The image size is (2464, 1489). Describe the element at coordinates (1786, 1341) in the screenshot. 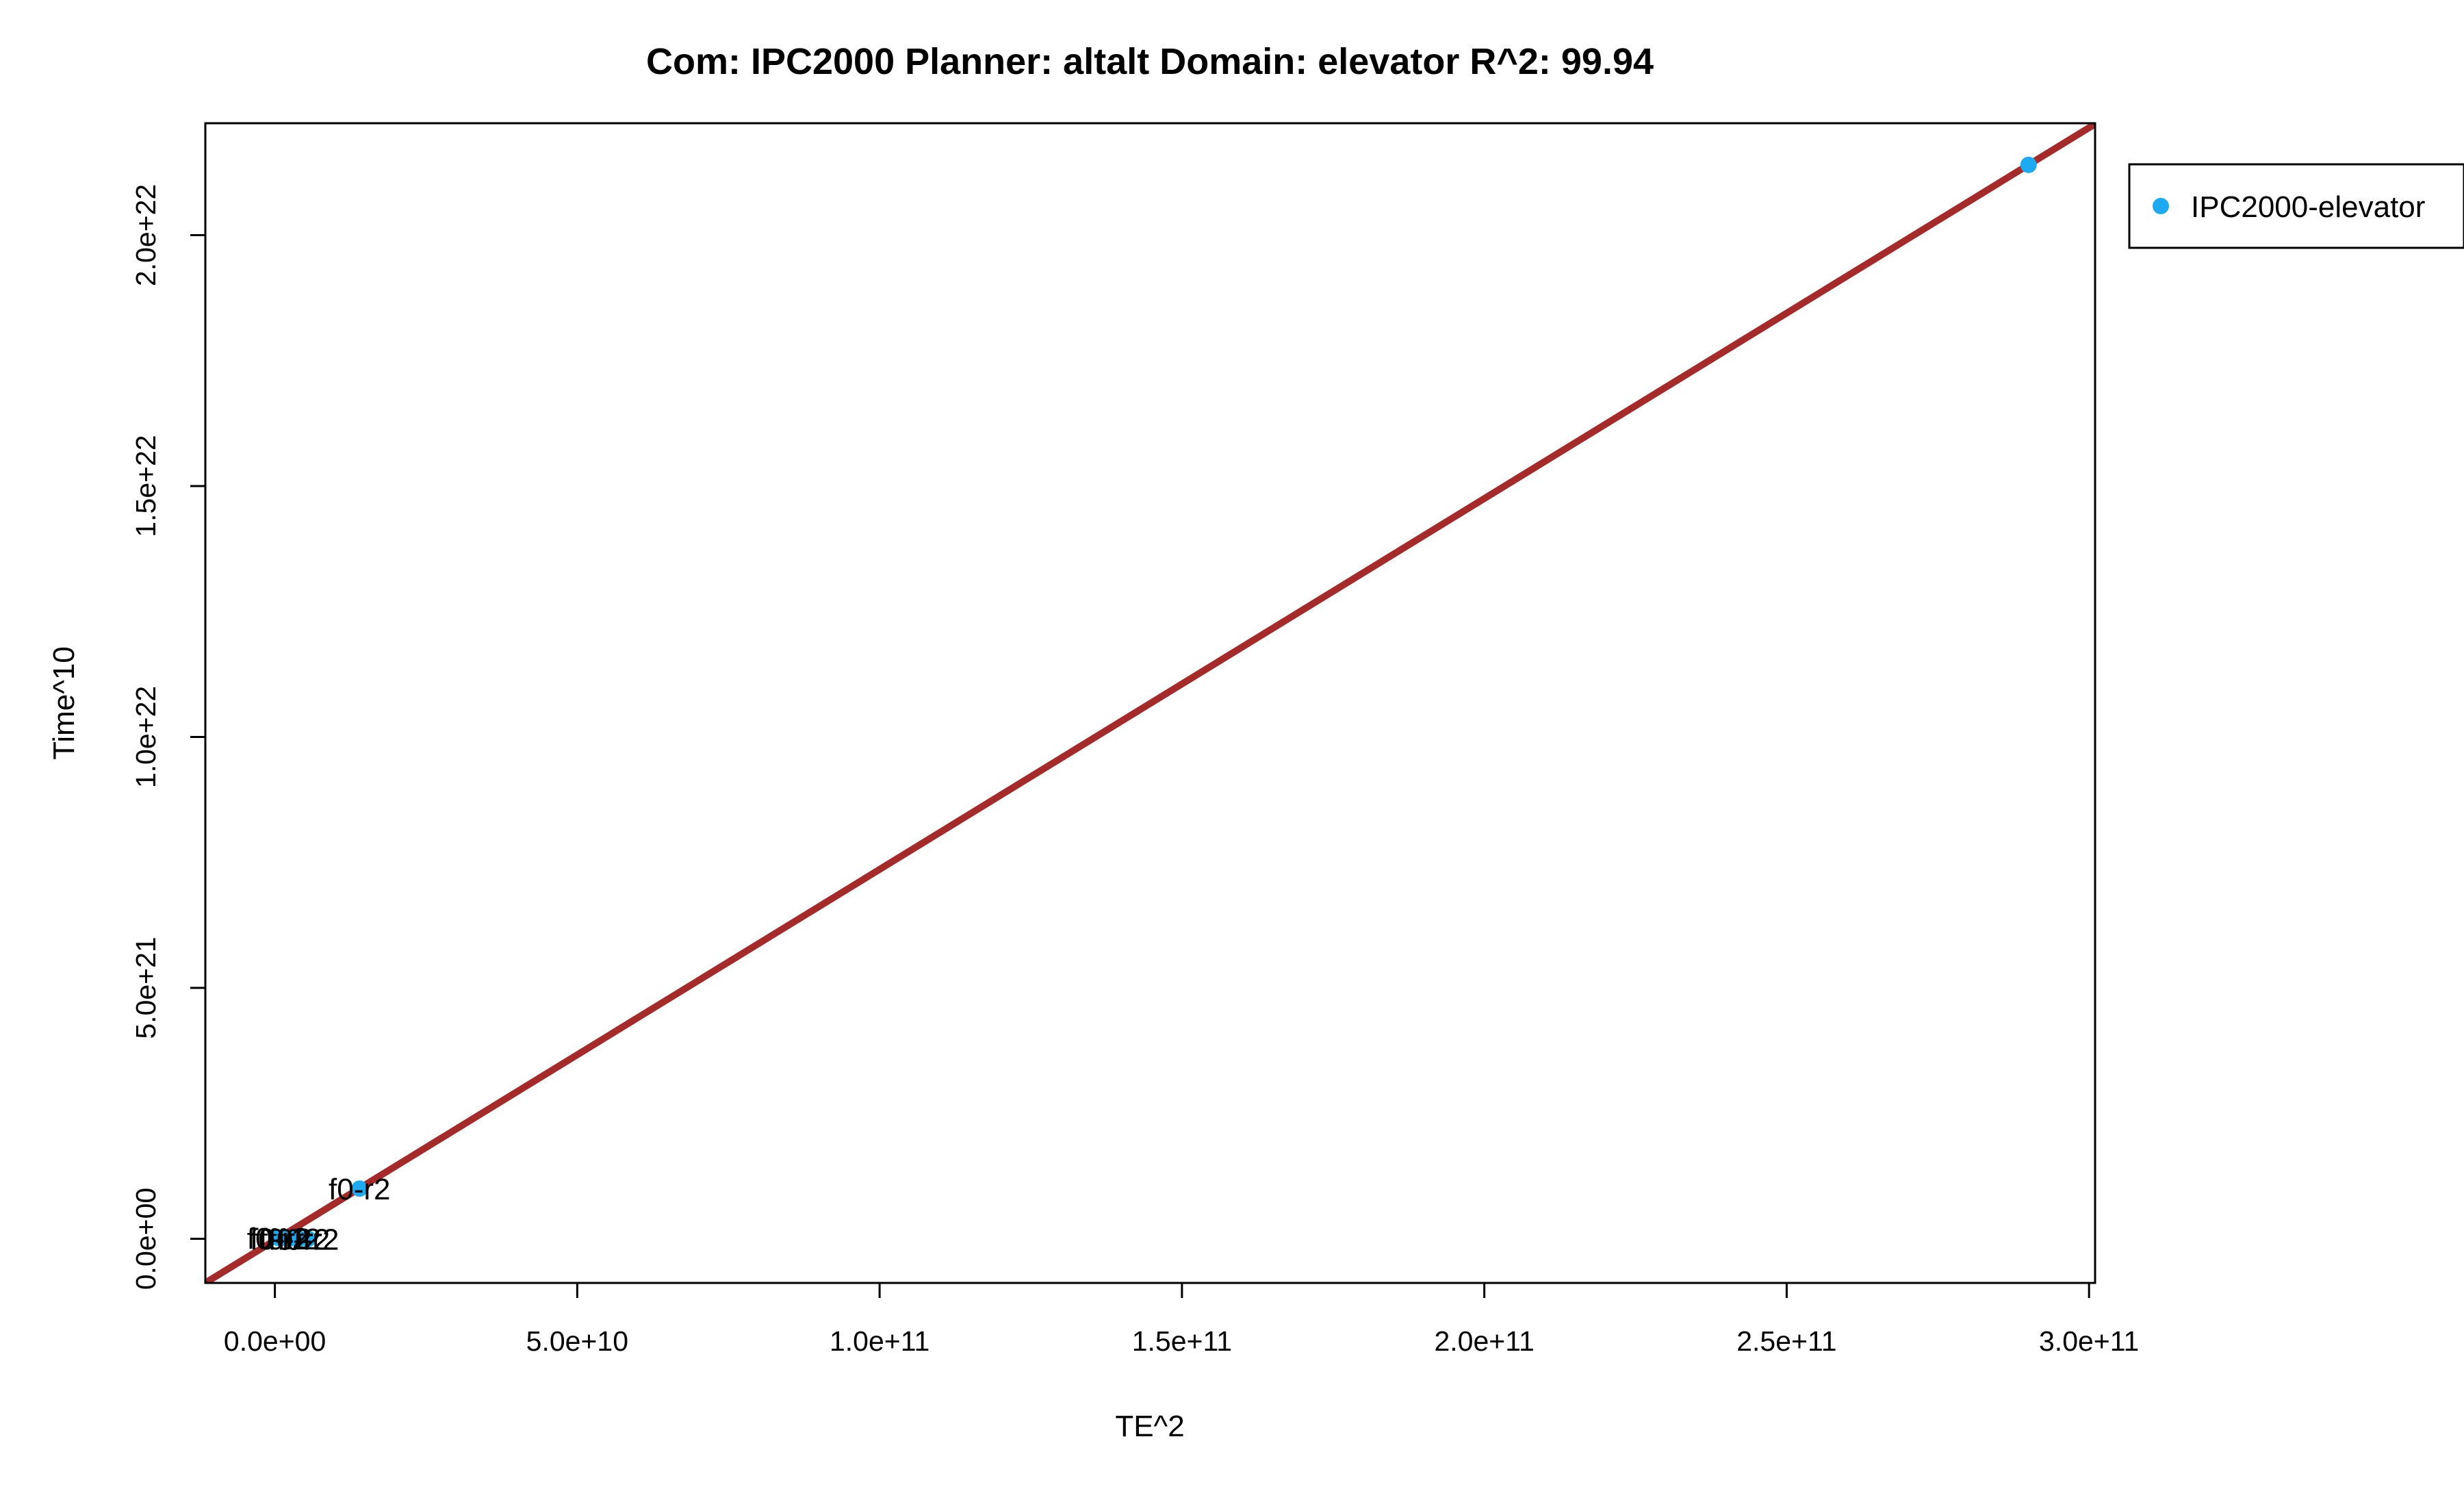

I see `x-tick-label: 2.5e+11` at that location.